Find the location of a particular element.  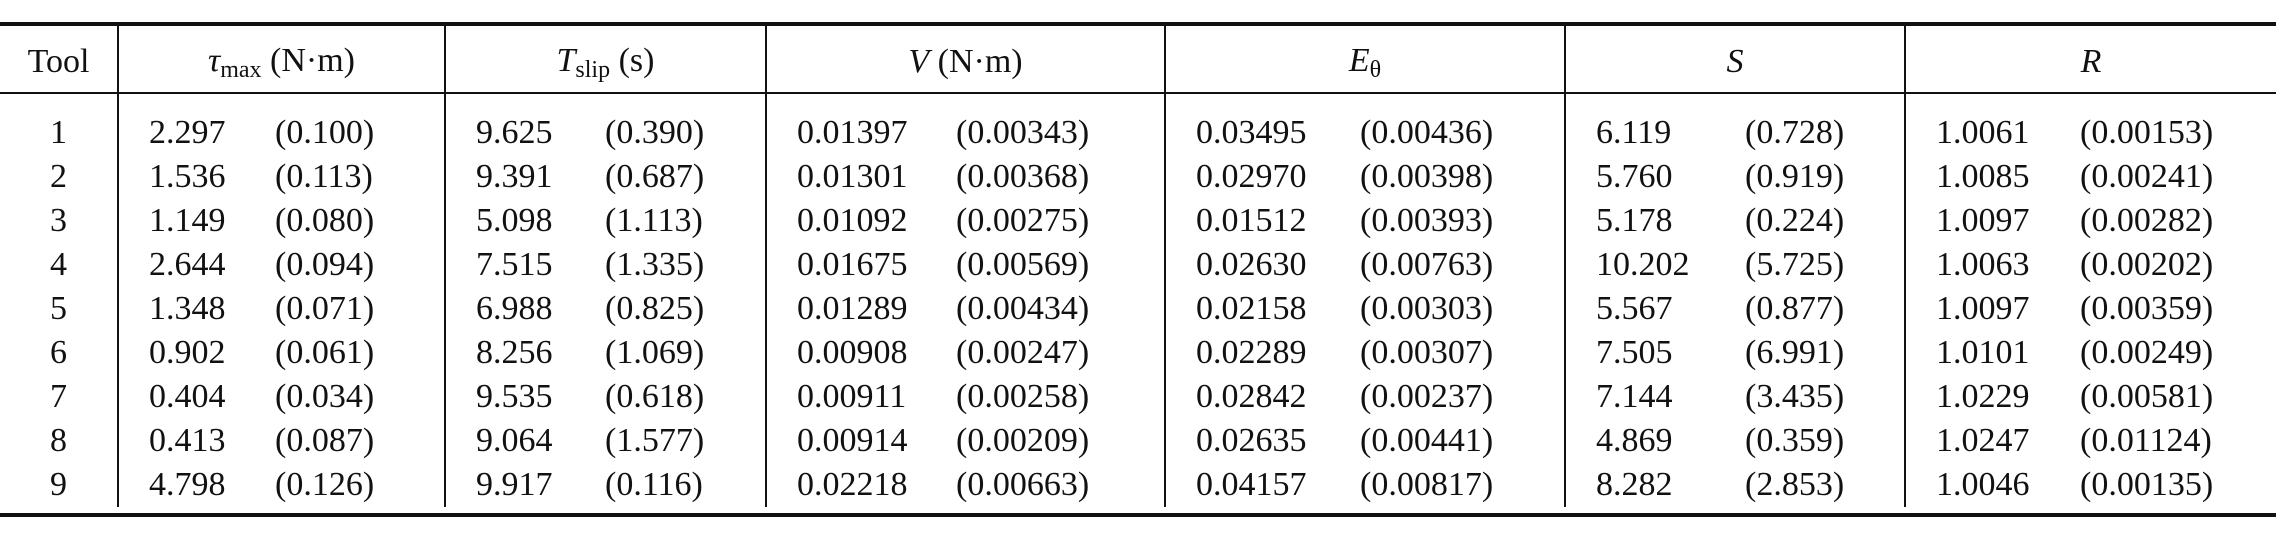

sd-cell: (0.080) is located at coordinates (325, 220).